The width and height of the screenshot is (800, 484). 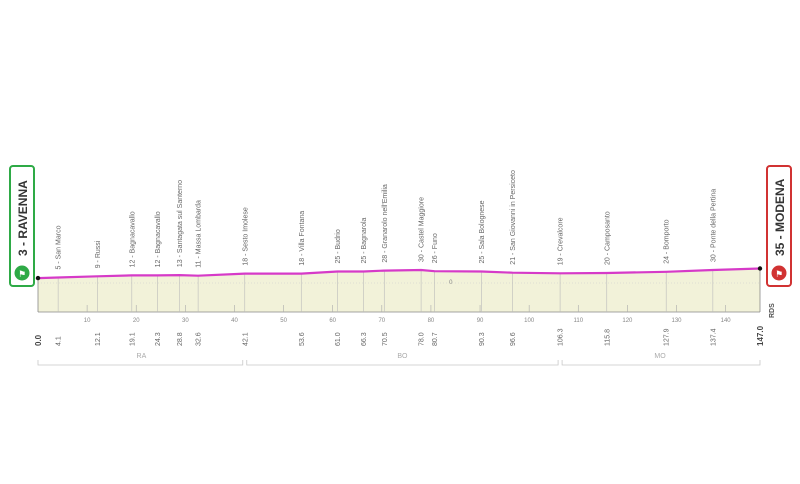 I want to click on start-dot, so click(x=38, y=278).